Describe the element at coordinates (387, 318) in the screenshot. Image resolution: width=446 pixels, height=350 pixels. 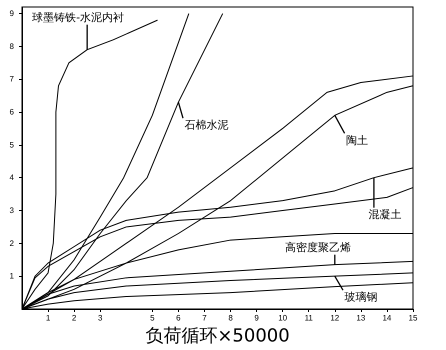
I see `x-tick-label: 14` at that location.